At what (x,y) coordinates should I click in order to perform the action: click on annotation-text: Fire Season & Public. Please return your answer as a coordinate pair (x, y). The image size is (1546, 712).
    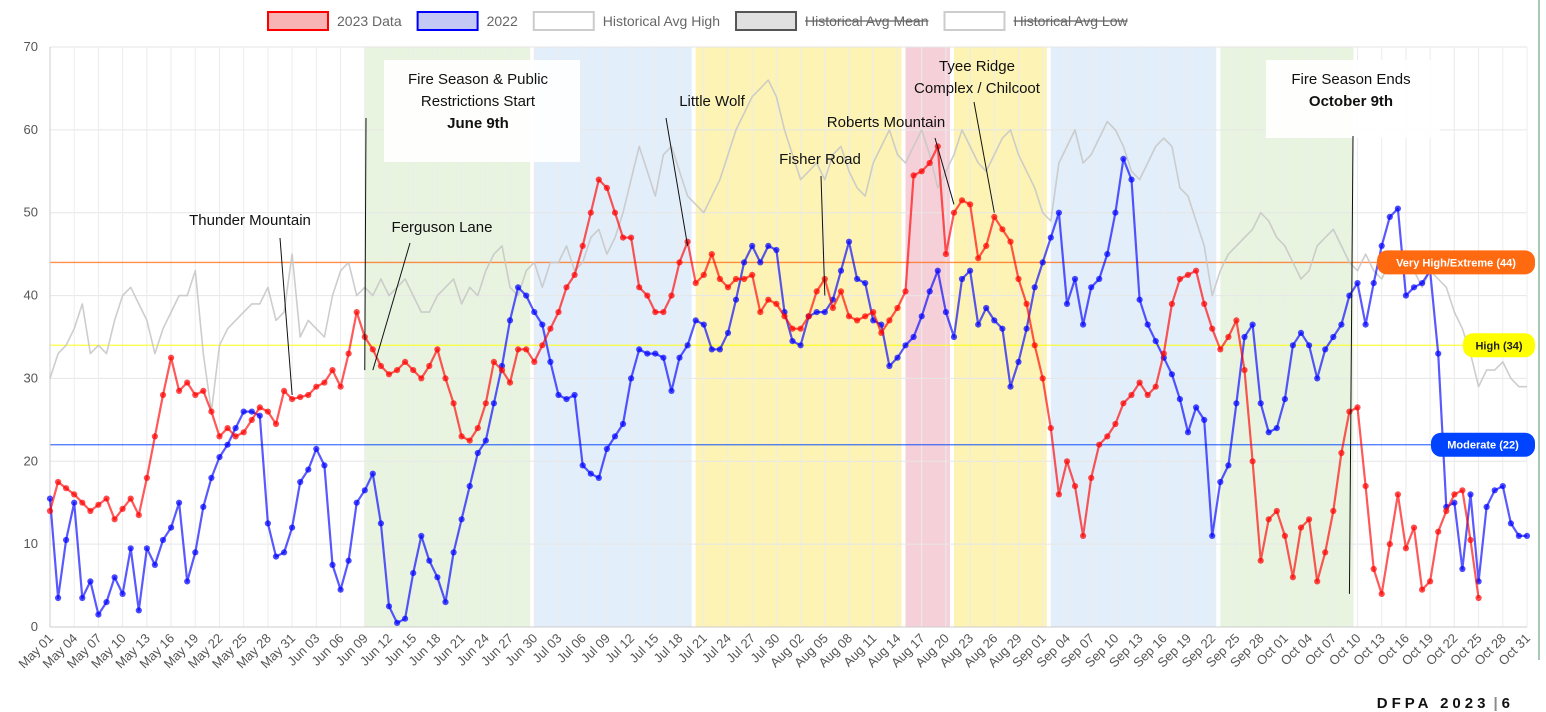
    Looking at the image, I should click on (478, 79).